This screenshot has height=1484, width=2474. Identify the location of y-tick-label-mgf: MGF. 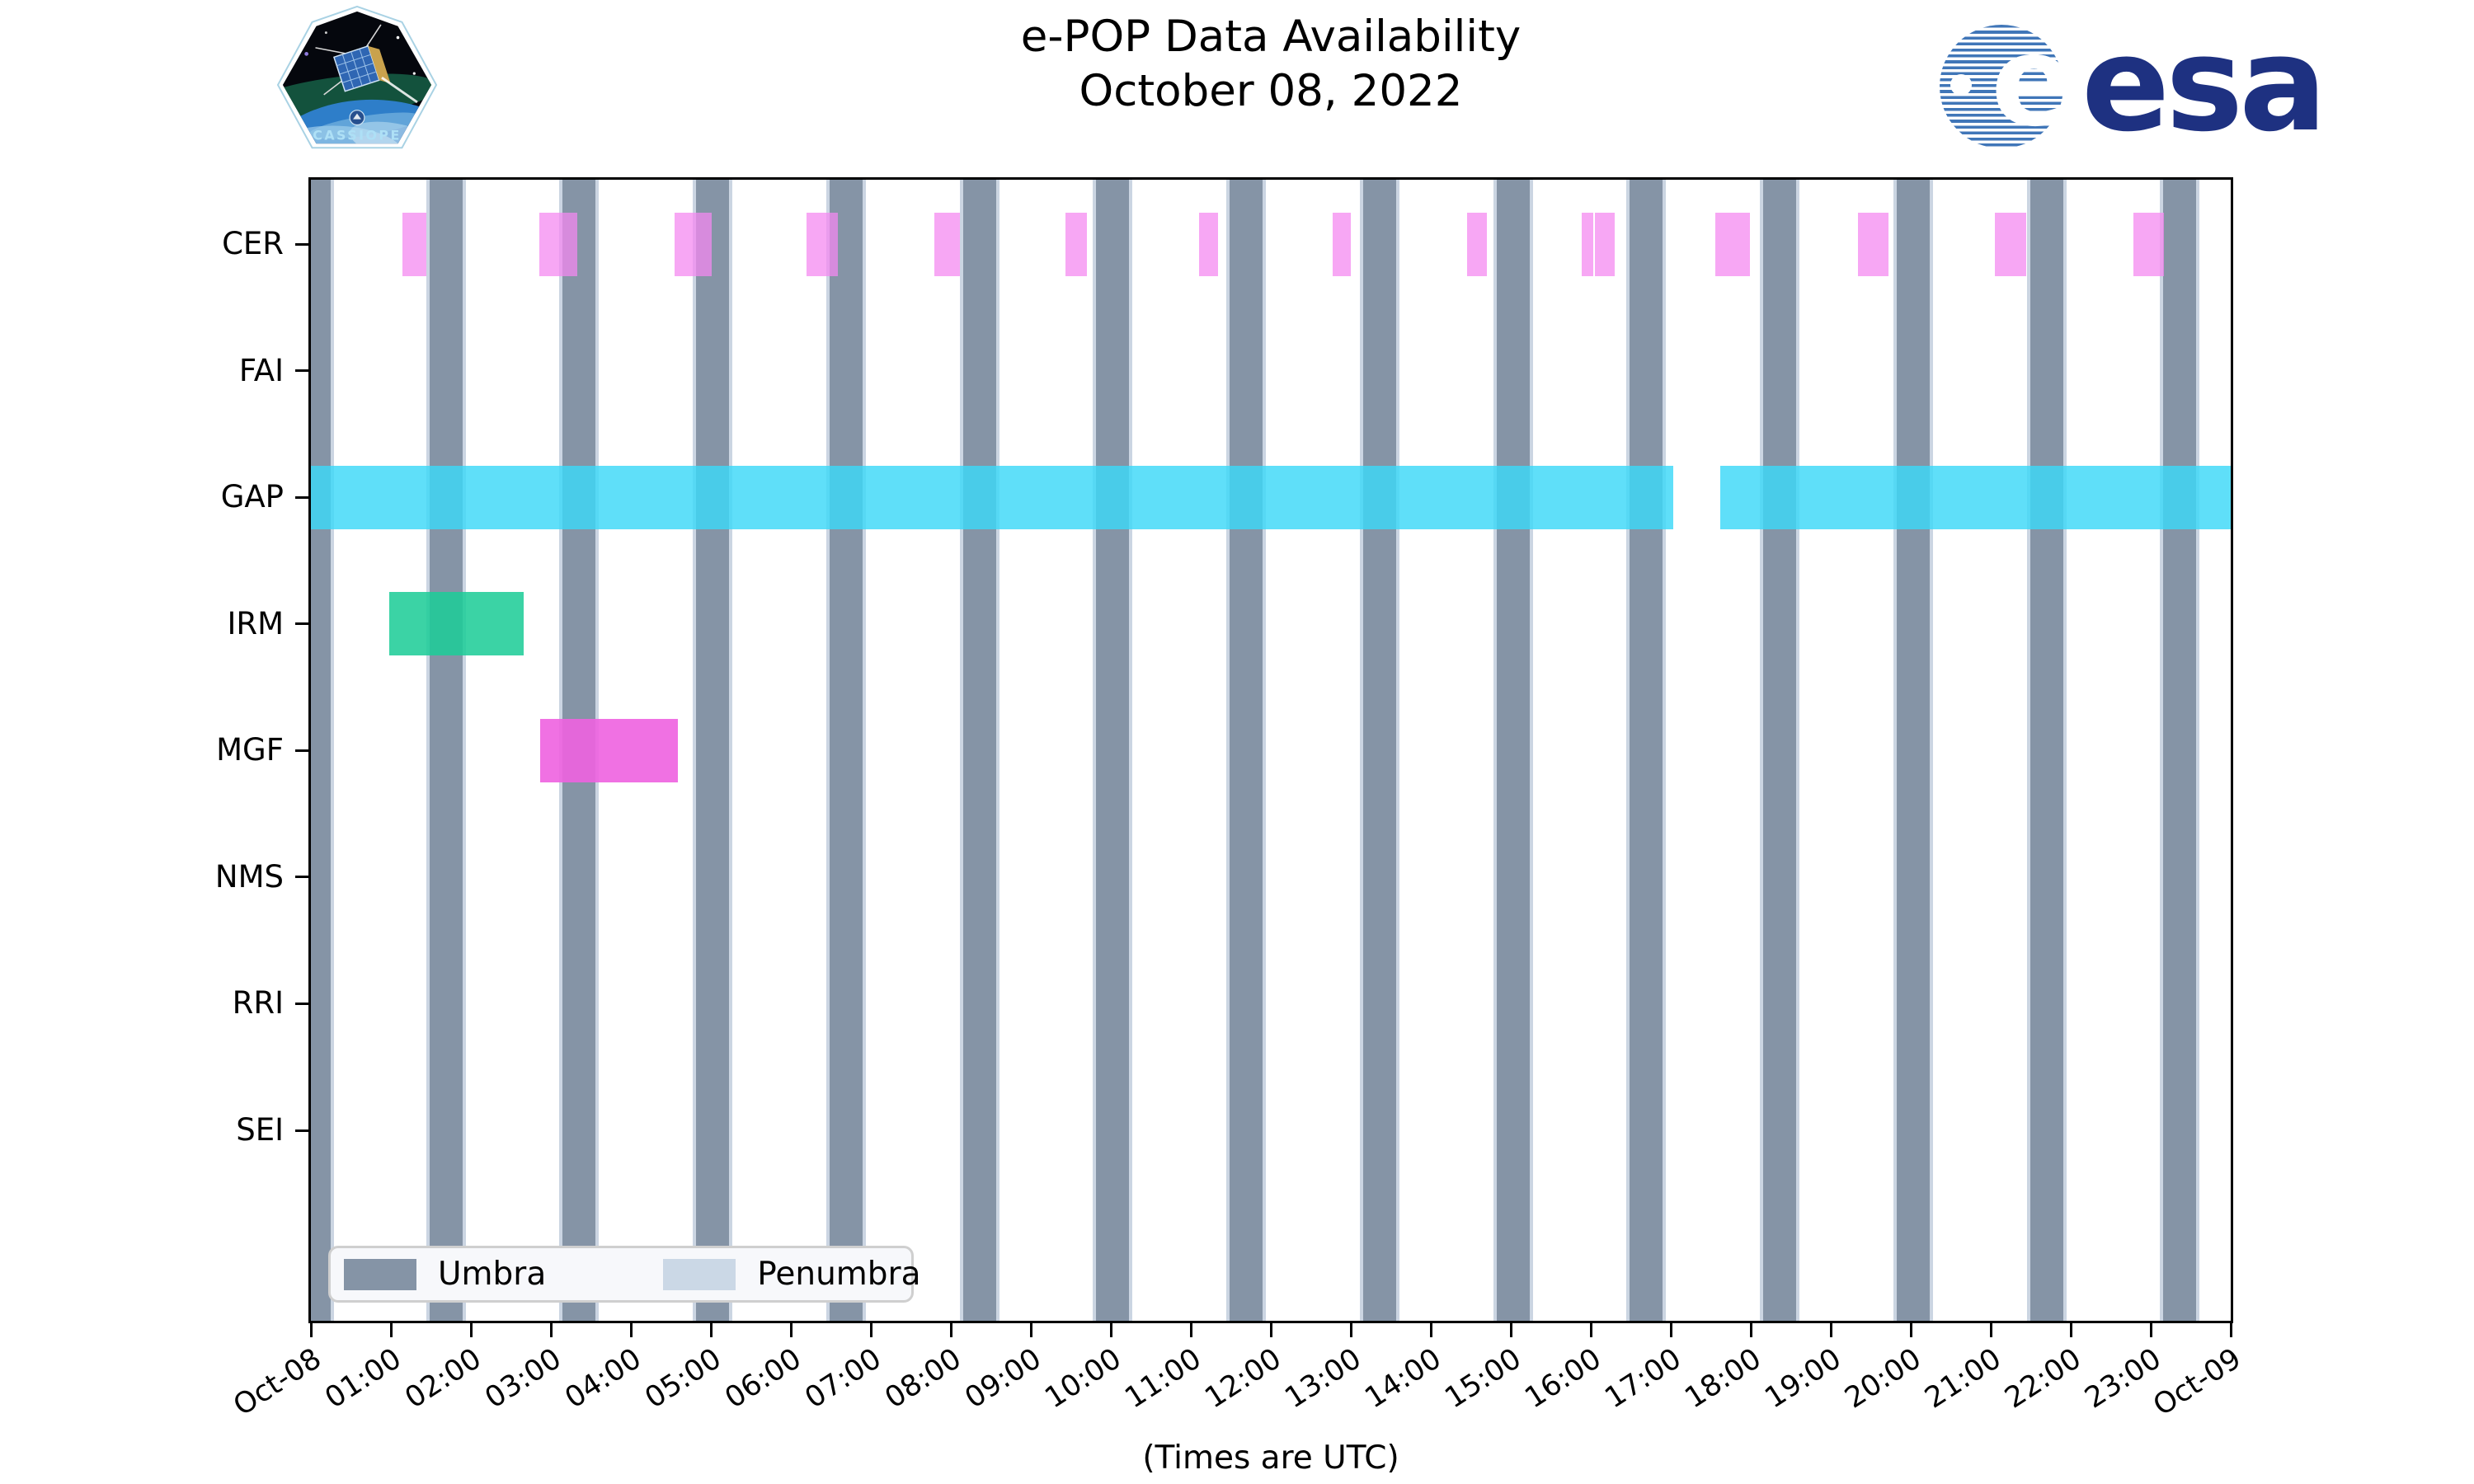
(250, 750).